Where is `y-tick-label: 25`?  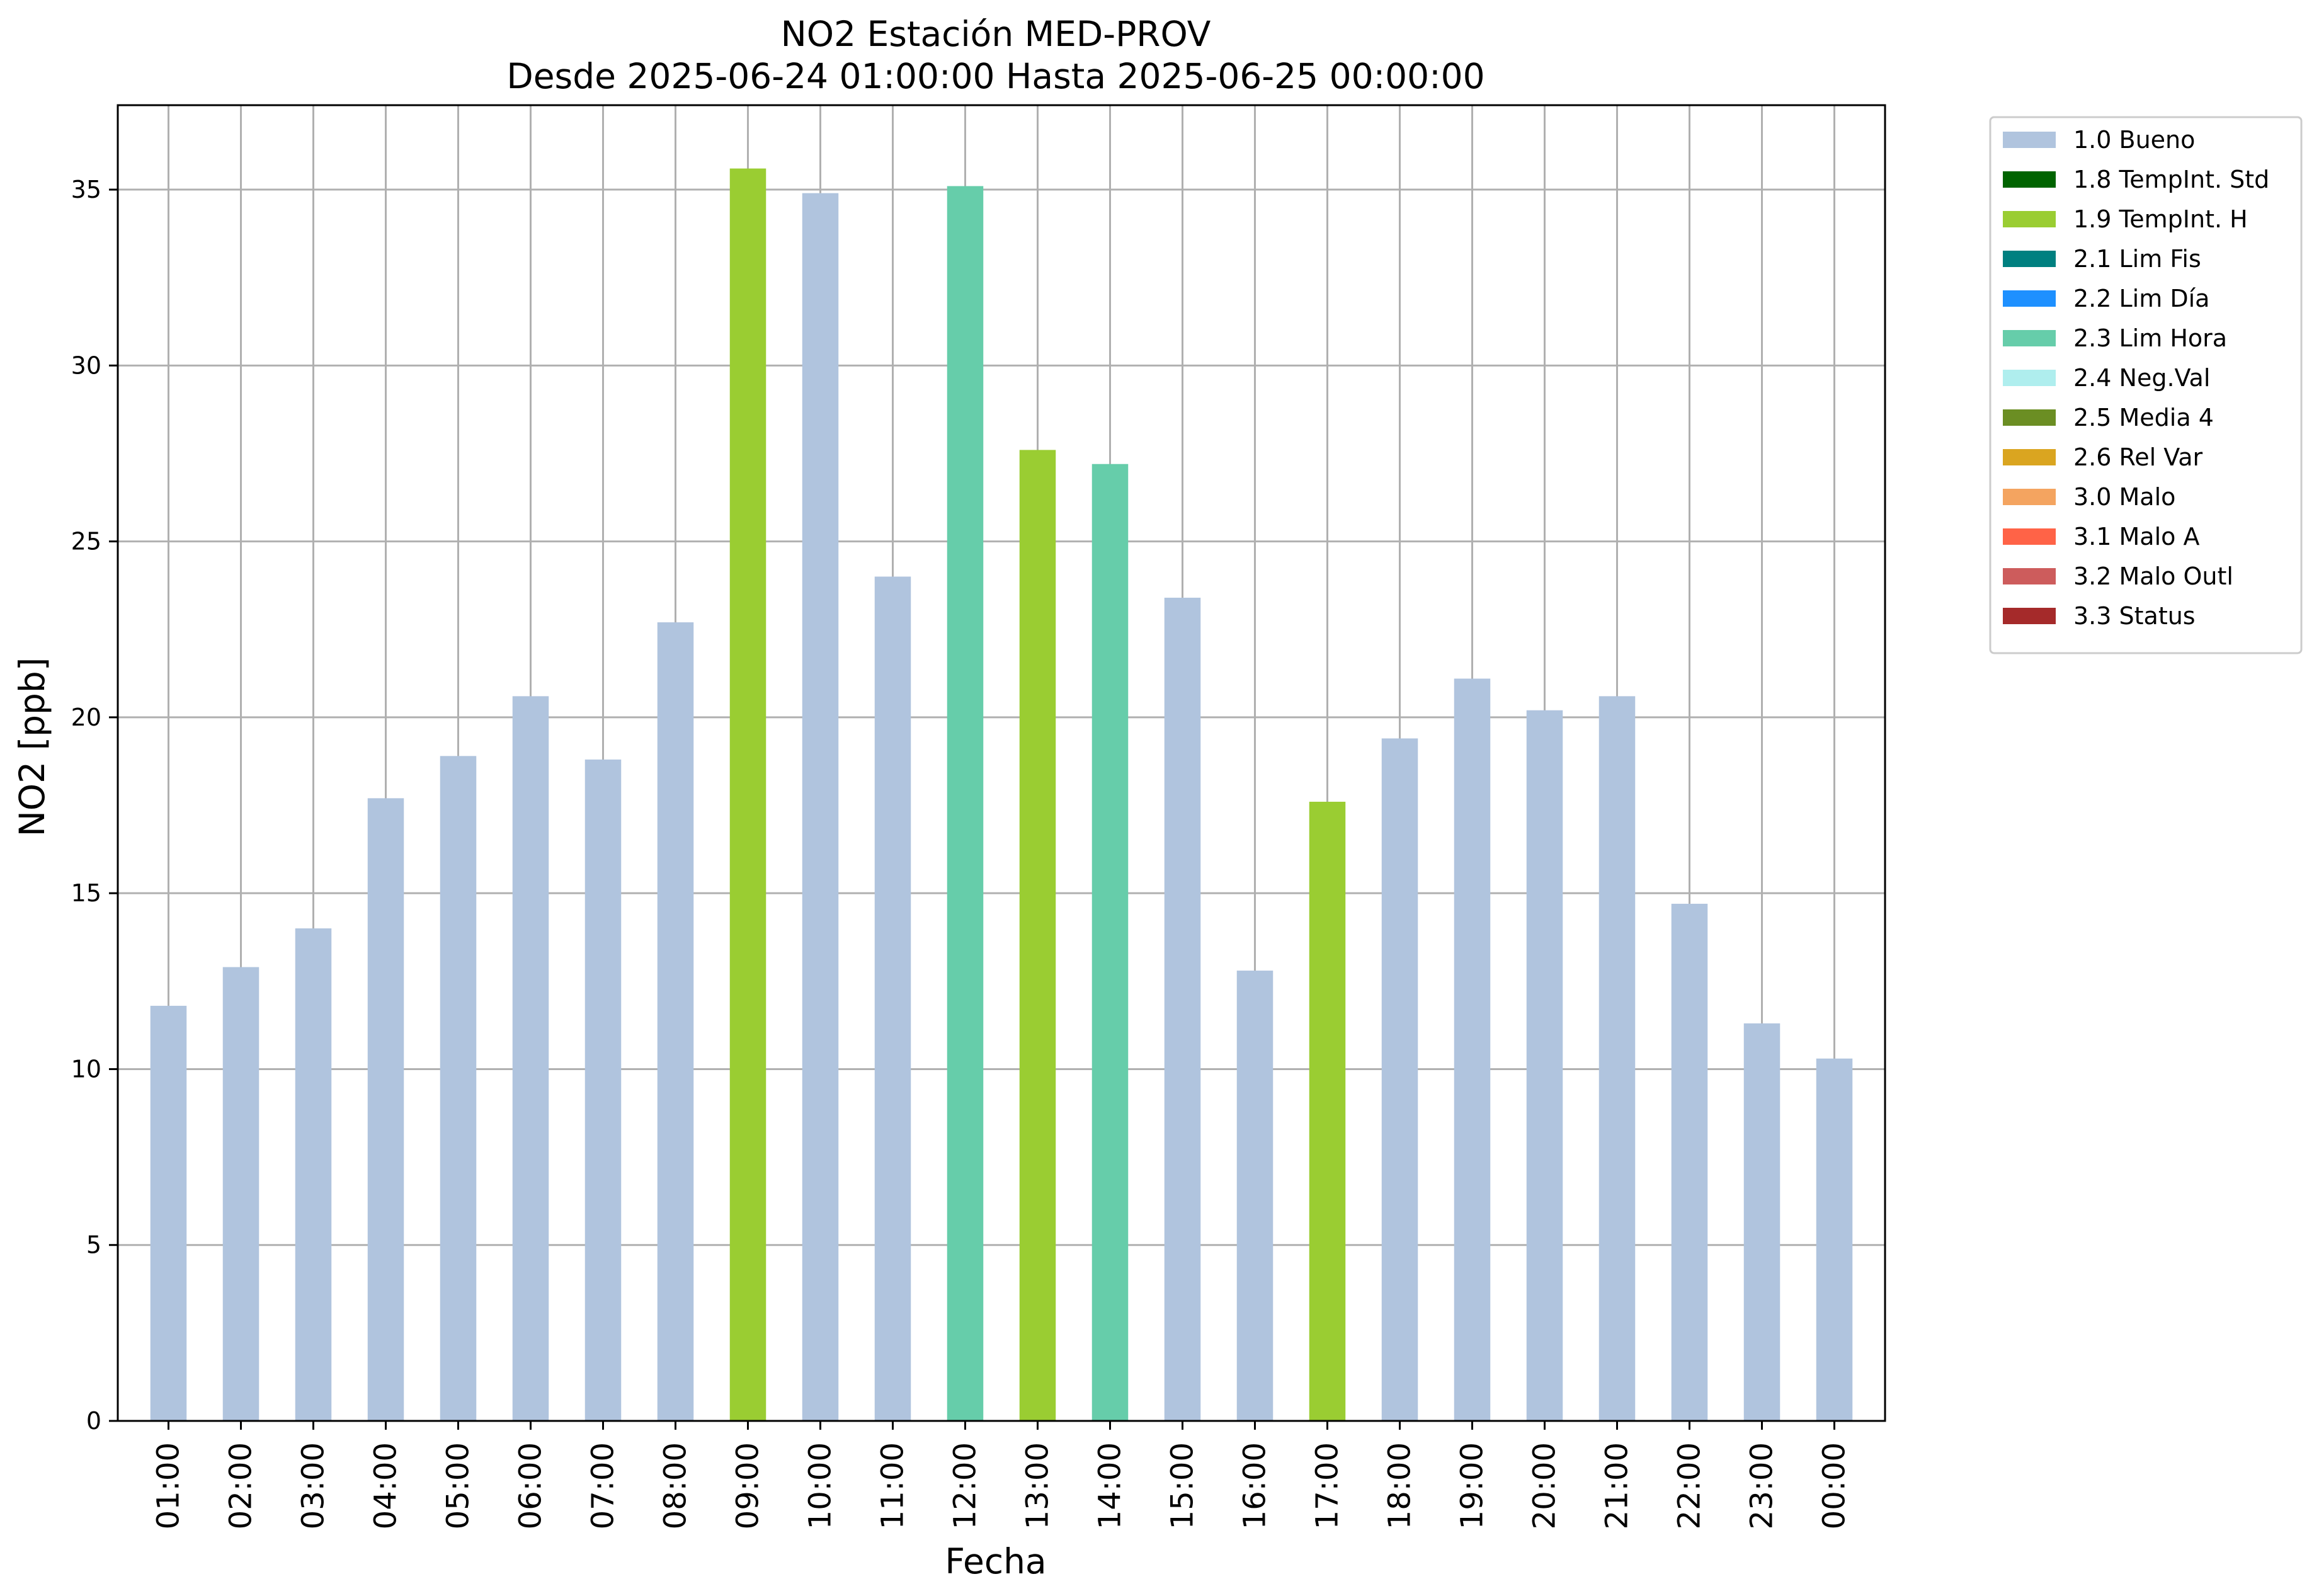 y-tick-label: 25 is located at coordinates (86, 542).